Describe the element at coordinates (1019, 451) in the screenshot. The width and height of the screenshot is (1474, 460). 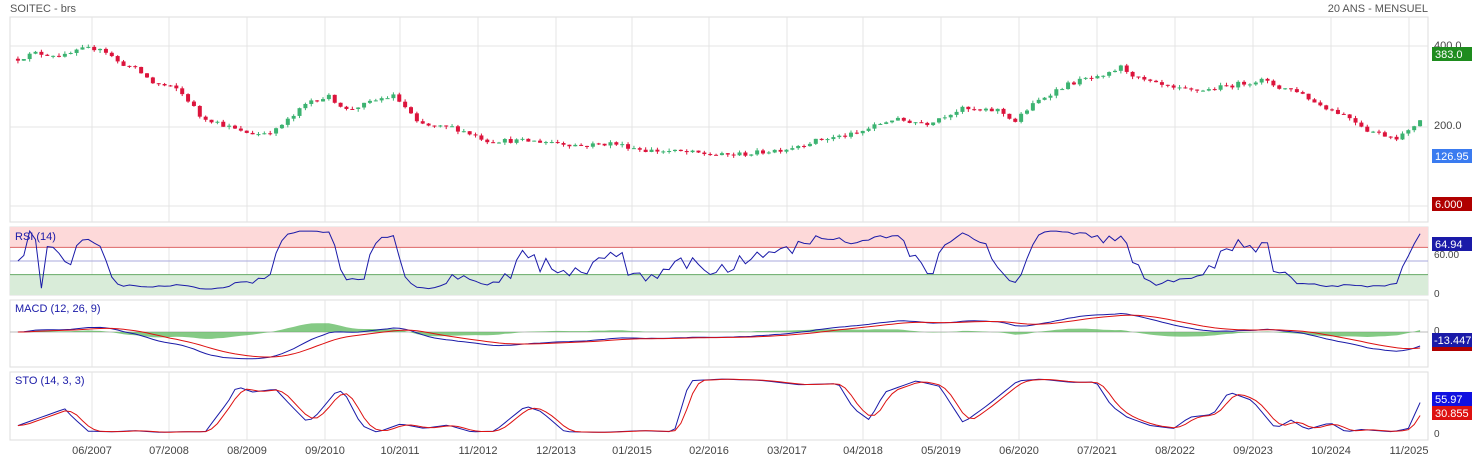
I see `x-tick-label: 06/2020` at that location.